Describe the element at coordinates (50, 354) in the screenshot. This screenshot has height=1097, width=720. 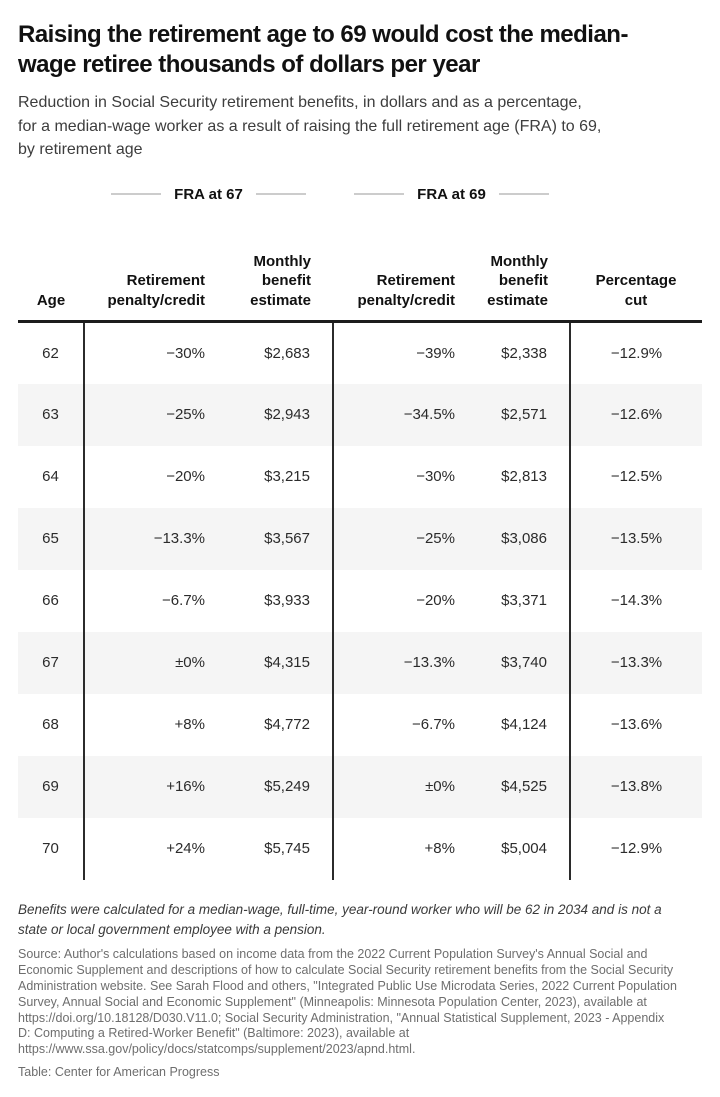
I see `cell-age: 62` at that location.